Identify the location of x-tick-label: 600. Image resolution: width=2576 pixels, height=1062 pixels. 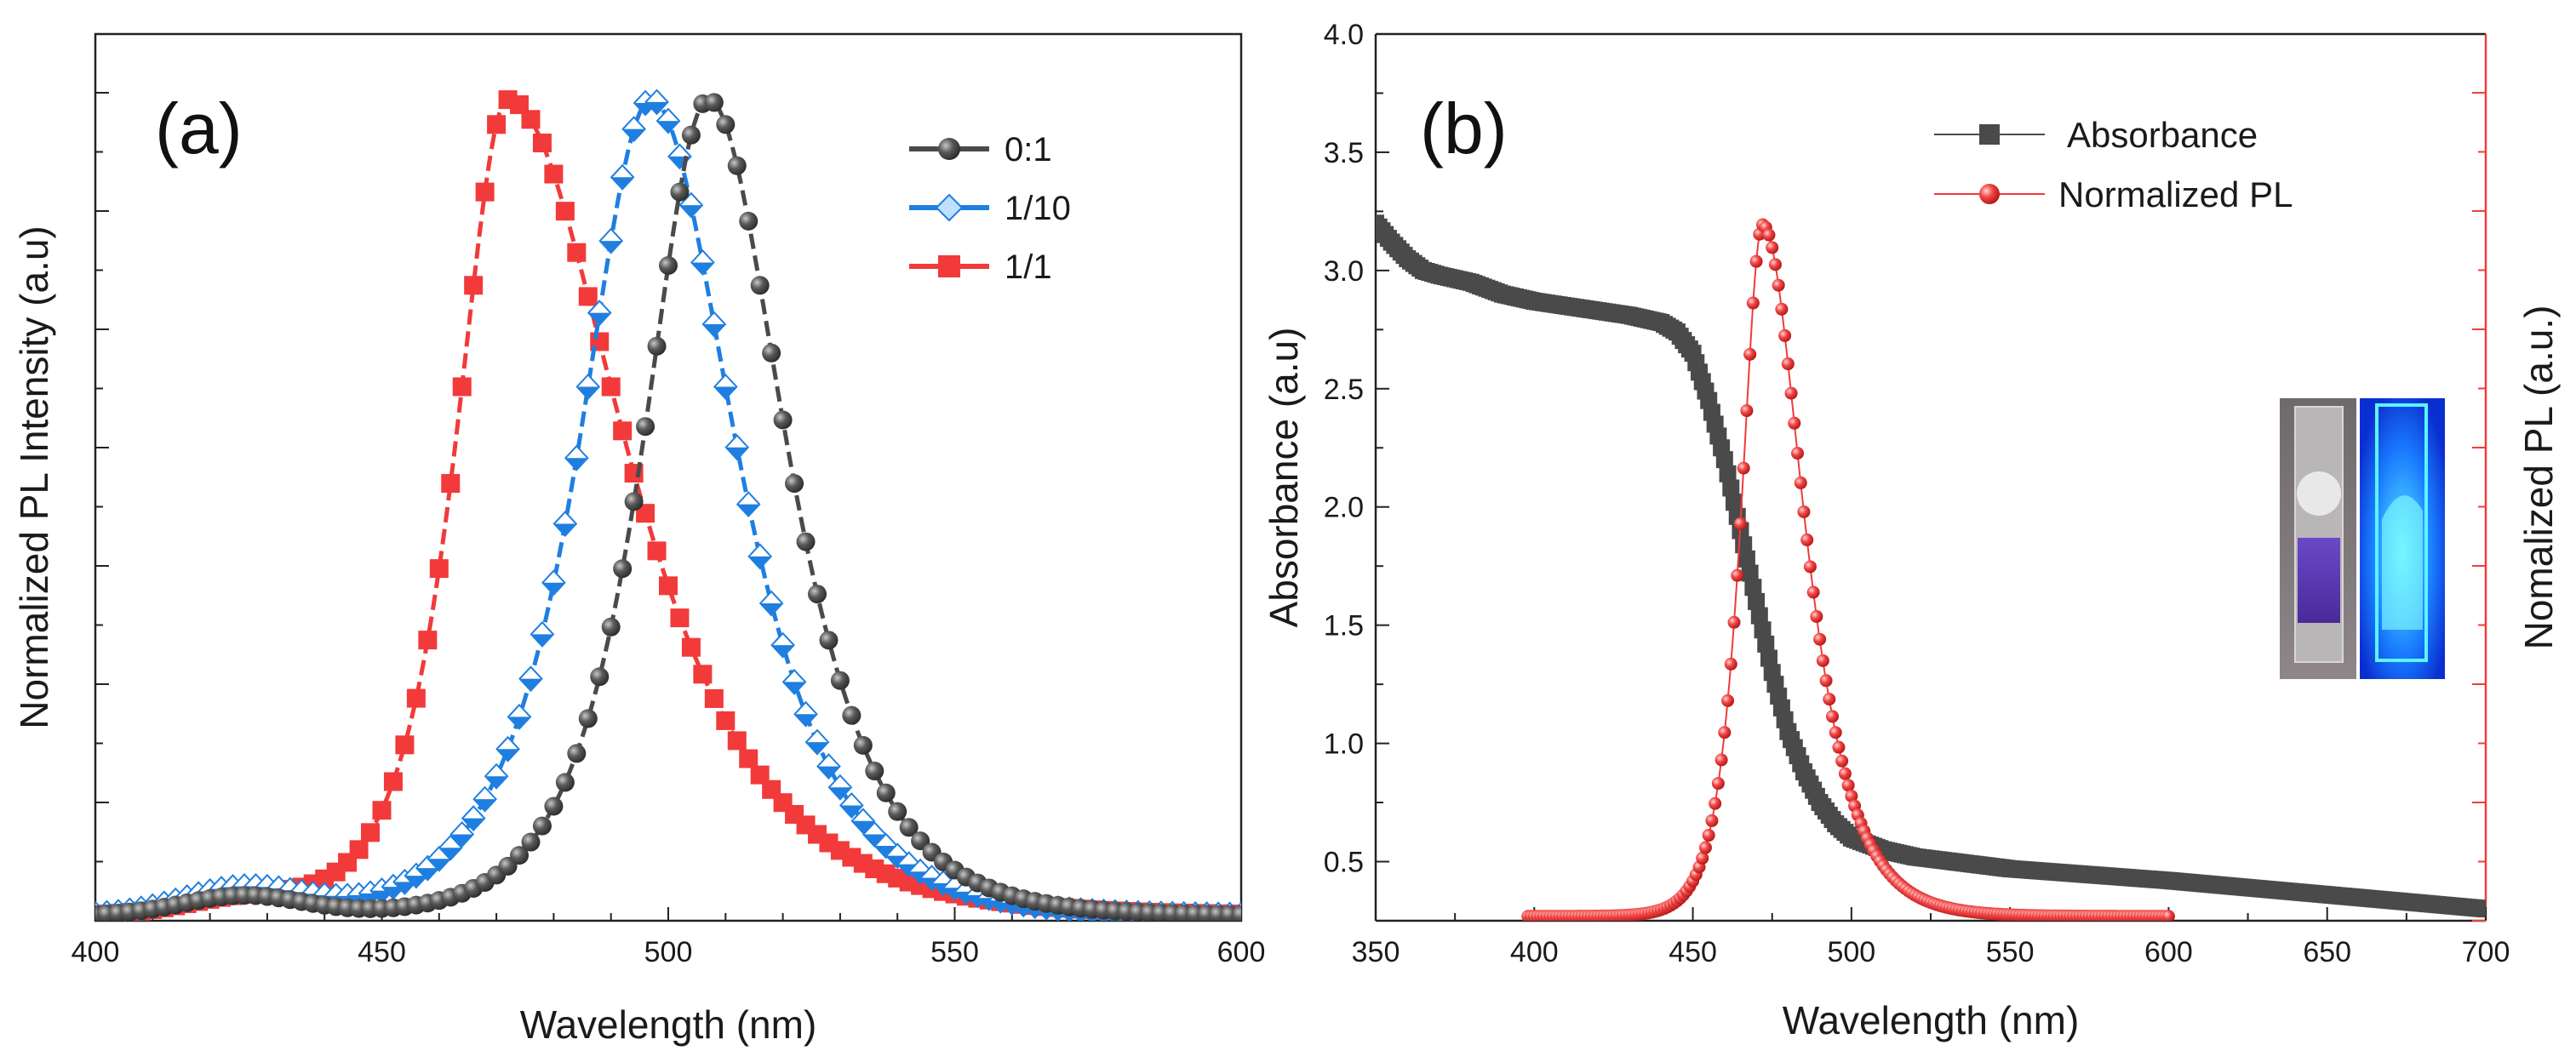
(1242, 952).